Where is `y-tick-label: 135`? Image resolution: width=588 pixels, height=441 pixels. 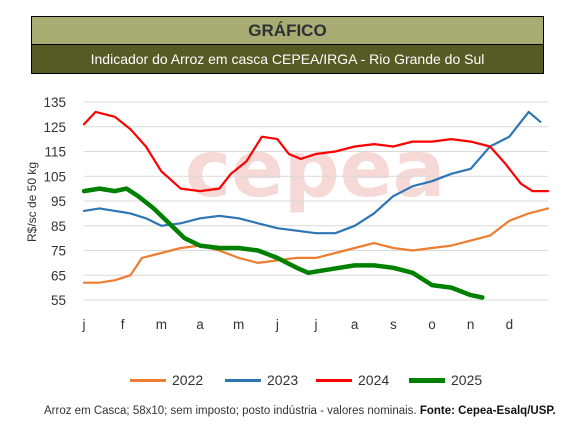 y-tick-label: 135 is located at coordinates (54, 102).